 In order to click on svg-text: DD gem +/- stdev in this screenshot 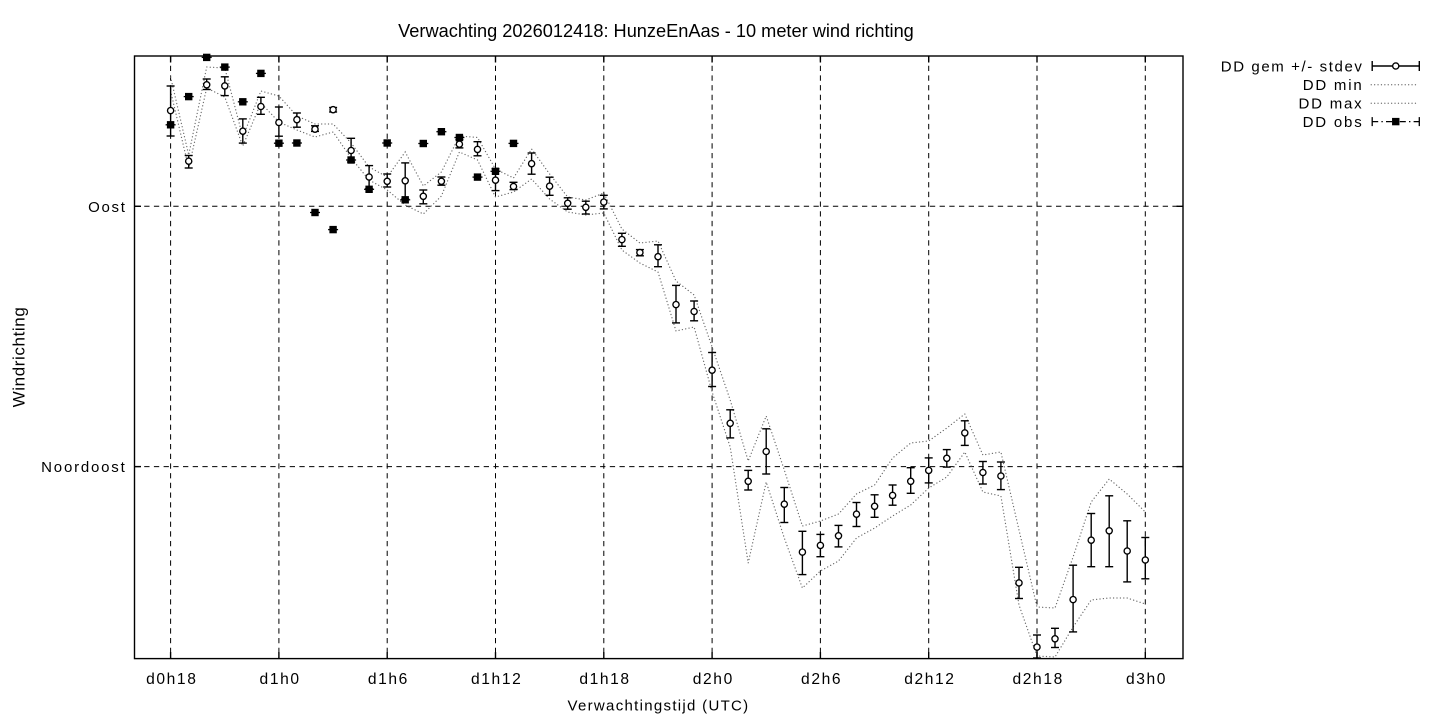, I will do `click(1292, 66)`.